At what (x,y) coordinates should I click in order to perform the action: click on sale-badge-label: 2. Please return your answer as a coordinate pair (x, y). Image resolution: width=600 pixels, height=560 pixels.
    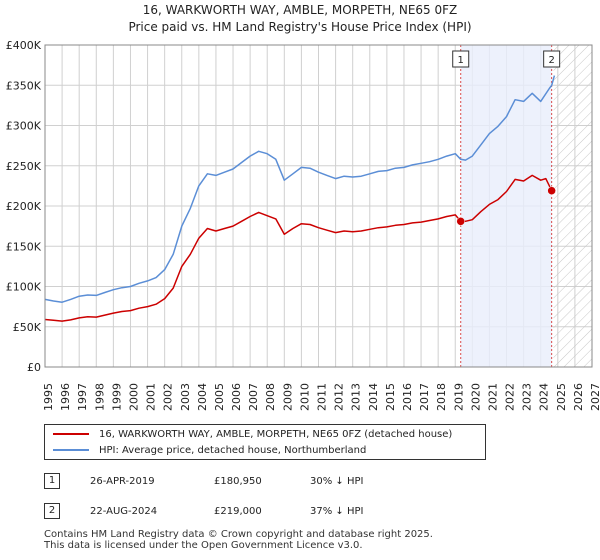
    Looking at the image, I should click on (551, 60).